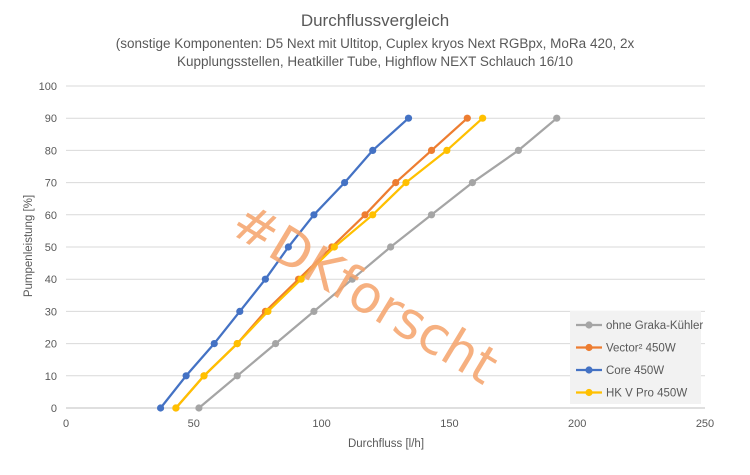  Describe the element at coordinates (51, 216) in the screenshot. I see `y-tick-label: 60` at that location.